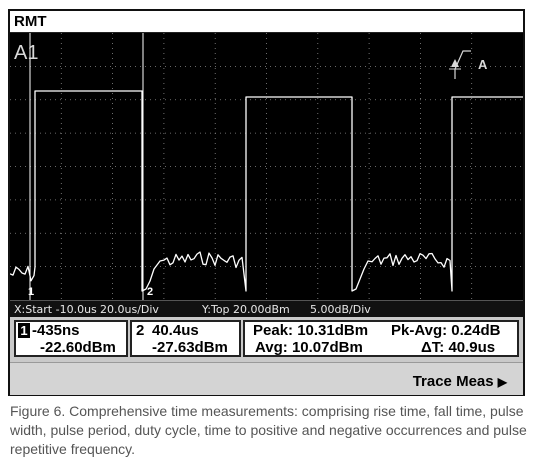 This screenshot has width=543, height=472. What do you see at coordinates (266, 22) in the screenshot?
I see `title-bar: RMT` at bounding box center [266, 22].